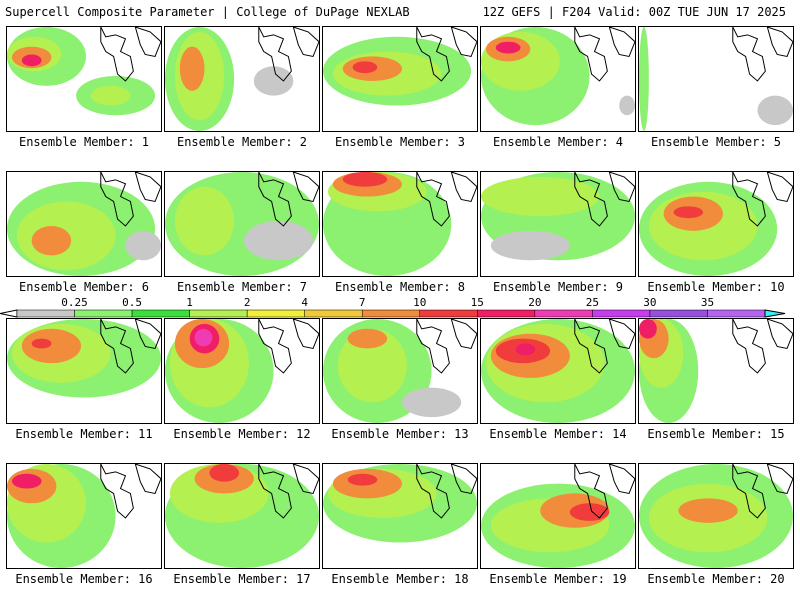  I want to click on colorbar-tick-label: 15, so click(477, 302).